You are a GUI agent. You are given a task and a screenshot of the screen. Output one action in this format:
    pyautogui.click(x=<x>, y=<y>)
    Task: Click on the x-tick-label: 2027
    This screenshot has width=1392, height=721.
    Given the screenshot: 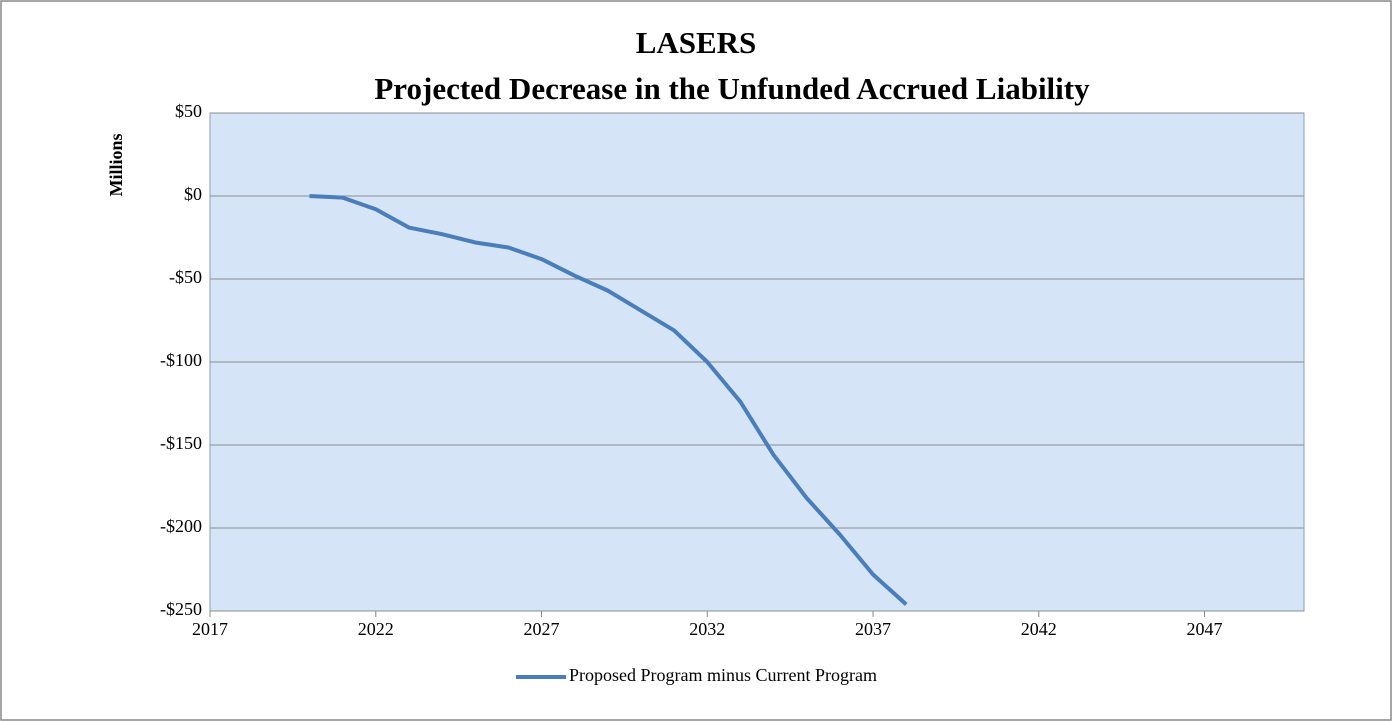 What is the action you would take?
    pyautogui.click(x=542, y=629)
    